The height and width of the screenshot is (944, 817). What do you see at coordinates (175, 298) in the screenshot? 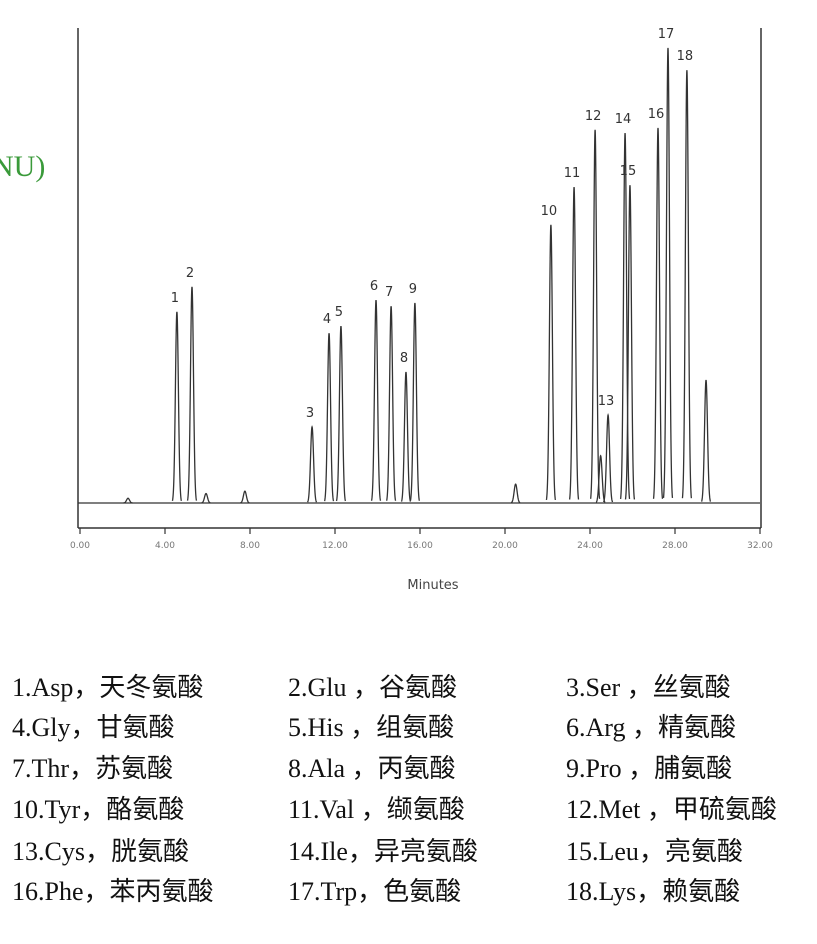
I see `peak-label: 1` at bounding box center [175, 298].